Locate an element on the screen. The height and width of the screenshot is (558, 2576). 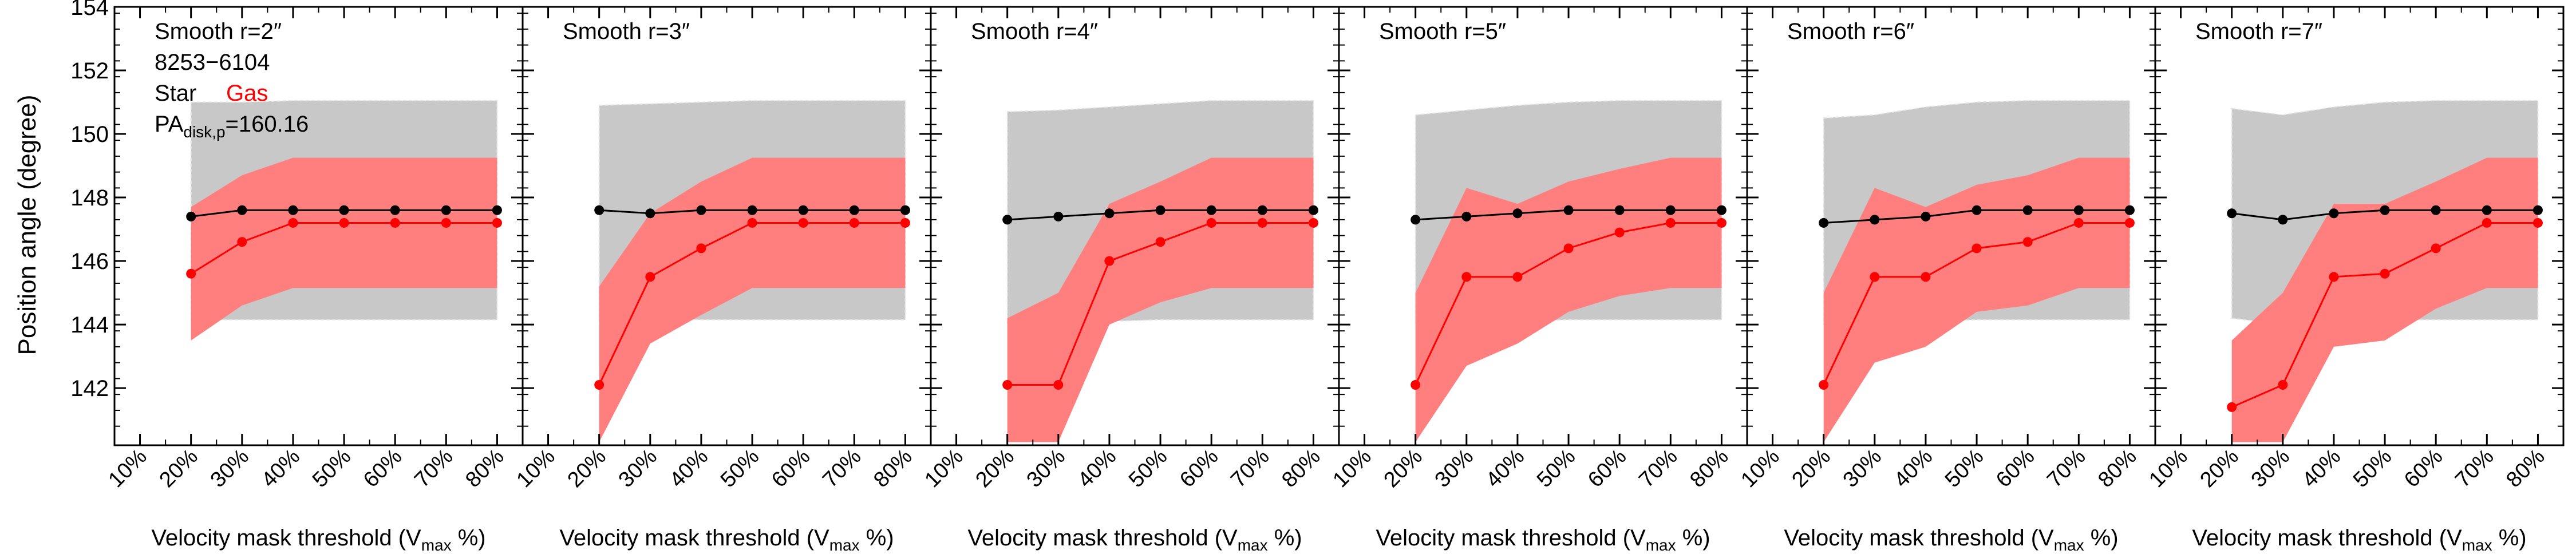
pa-annotation: PAdisk,p=160.16 is located at coordinates (232, 126).